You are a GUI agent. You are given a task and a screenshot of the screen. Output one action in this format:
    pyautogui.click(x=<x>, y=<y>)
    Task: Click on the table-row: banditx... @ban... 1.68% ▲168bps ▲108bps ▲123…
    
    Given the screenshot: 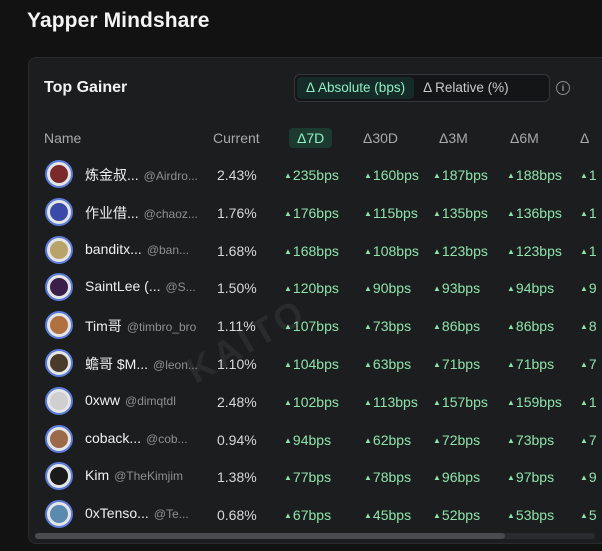 What is the action you would take?
    pyautogui.click(x=315, y=252)
    